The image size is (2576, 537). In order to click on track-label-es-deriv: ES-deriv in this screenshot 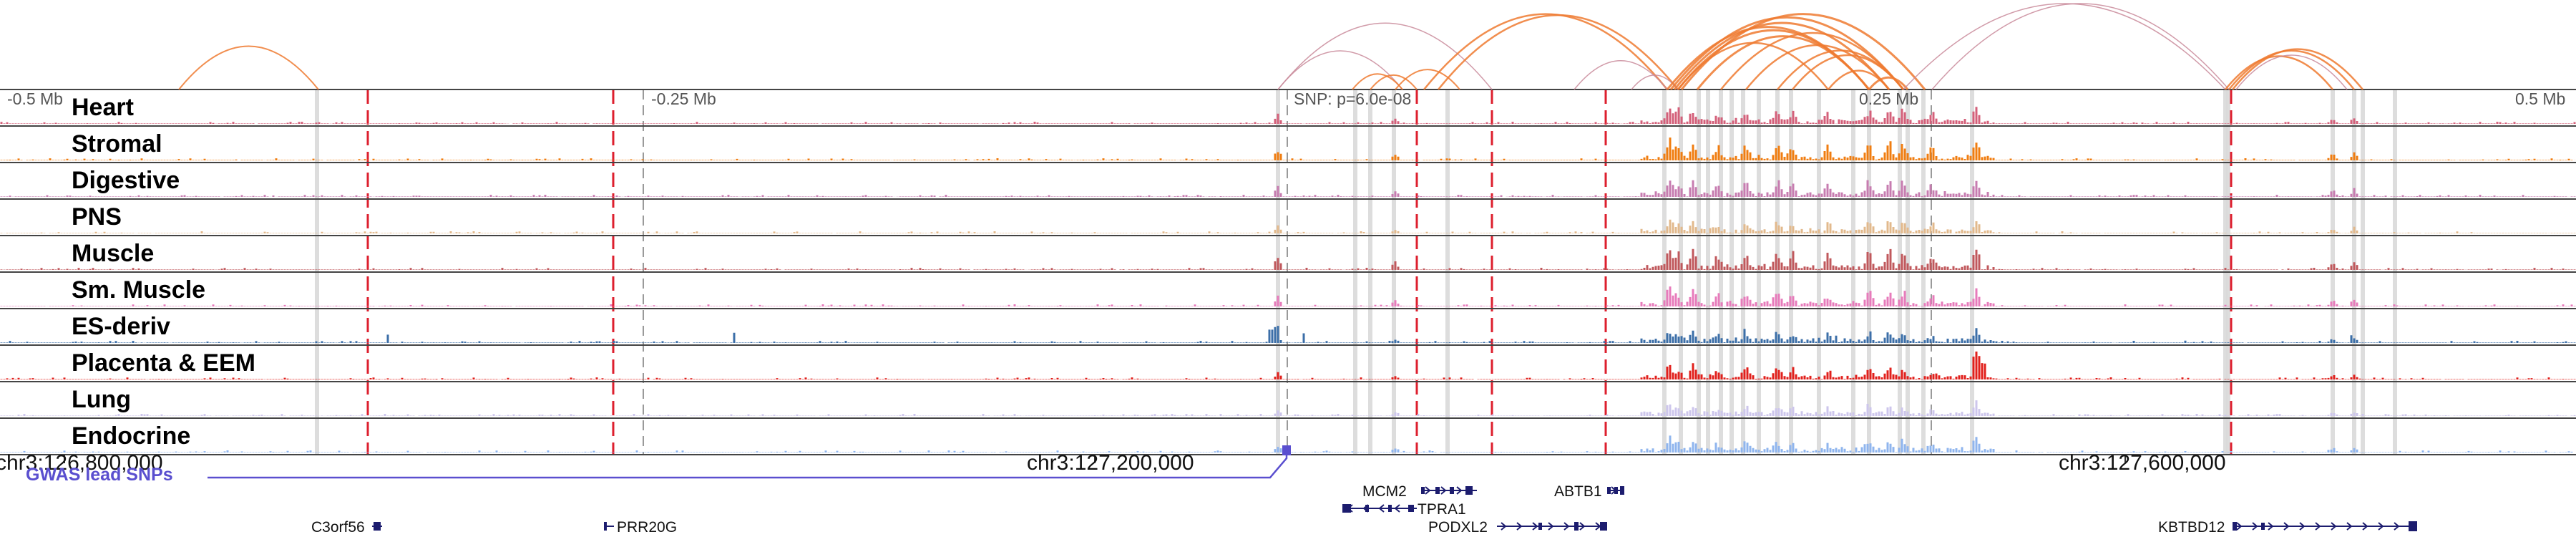, I will do `click(121, 326)`.